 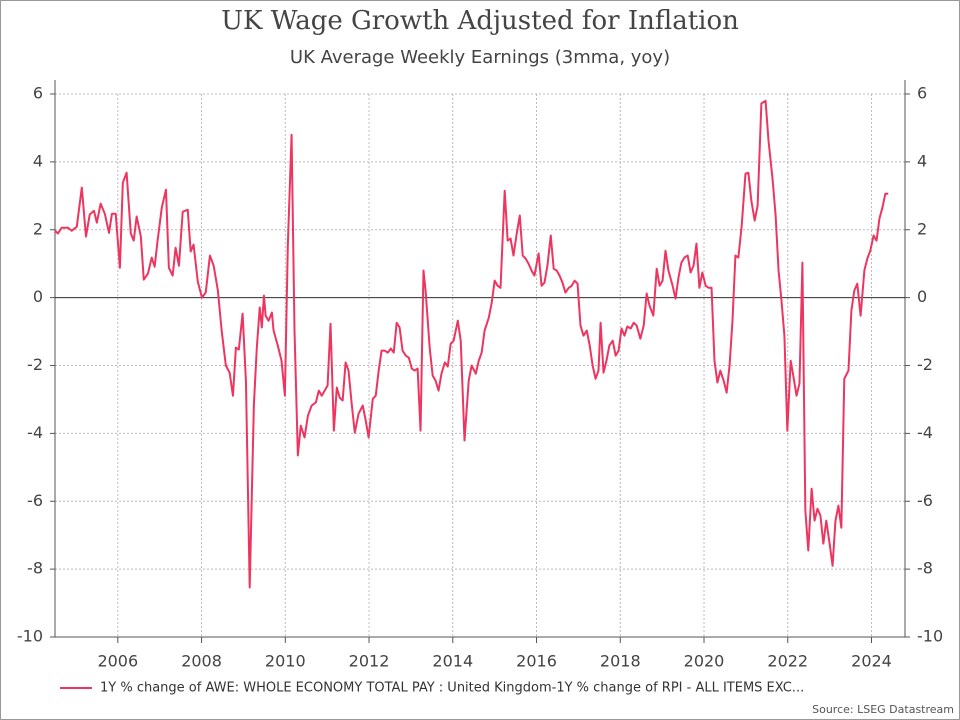 What do you see at coordinates (930, 636) in the screenshot?
I see `y2-tick-label: -10` at bounding box center [930, 636].